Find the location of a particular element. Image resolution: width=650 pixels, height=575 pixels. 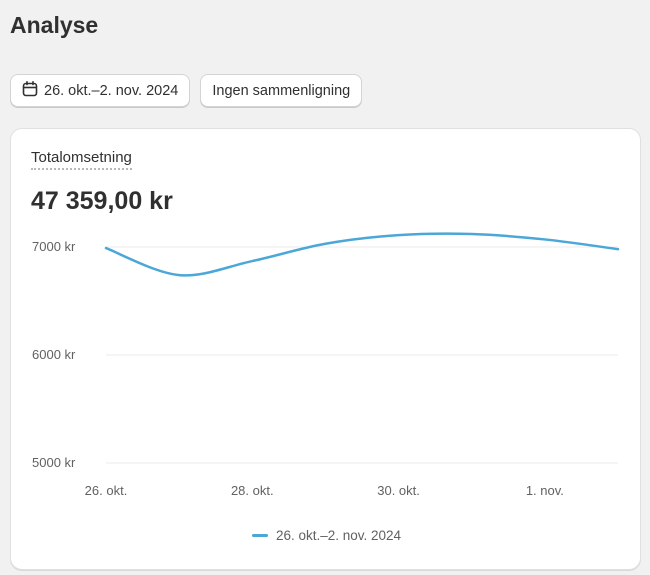

metric-label: Totalomsetning is located at coordinates (81, 159).